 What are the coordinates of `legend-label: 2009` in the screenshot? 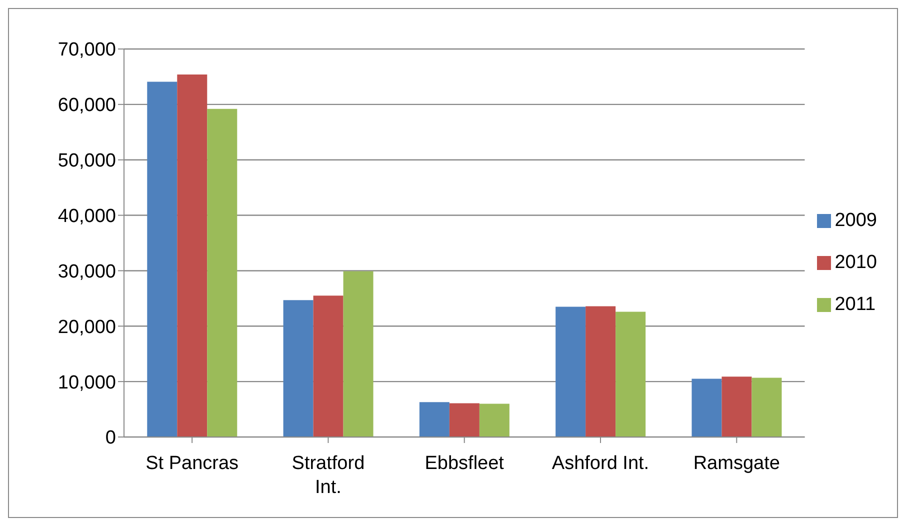 It's located at (855, 220).